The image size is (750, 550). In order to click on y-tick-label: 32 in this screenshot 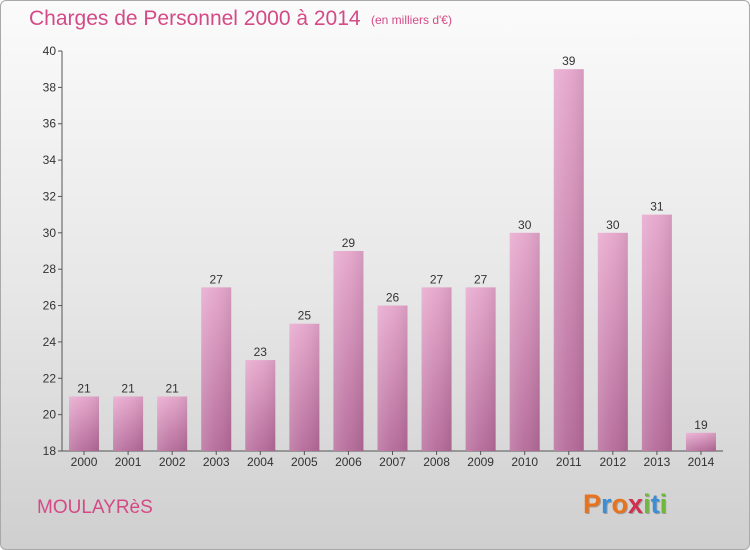, I will do `click(50, 196)`.